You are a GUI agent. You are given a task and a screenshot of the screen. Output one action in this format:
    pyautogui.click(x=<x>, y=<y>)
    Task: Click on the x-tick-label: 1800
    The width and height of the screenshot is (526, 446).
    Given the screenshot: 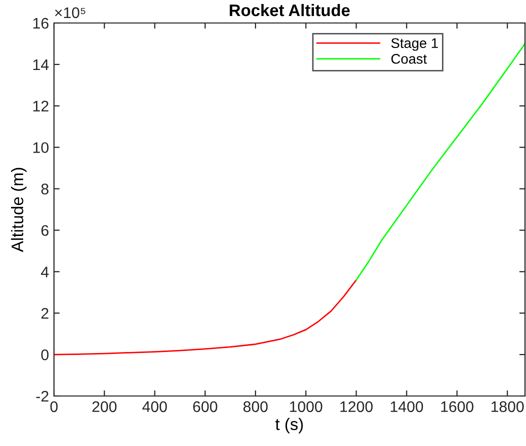 What is the action you would take?
    pyautogui.click(x=508, y=406)
    